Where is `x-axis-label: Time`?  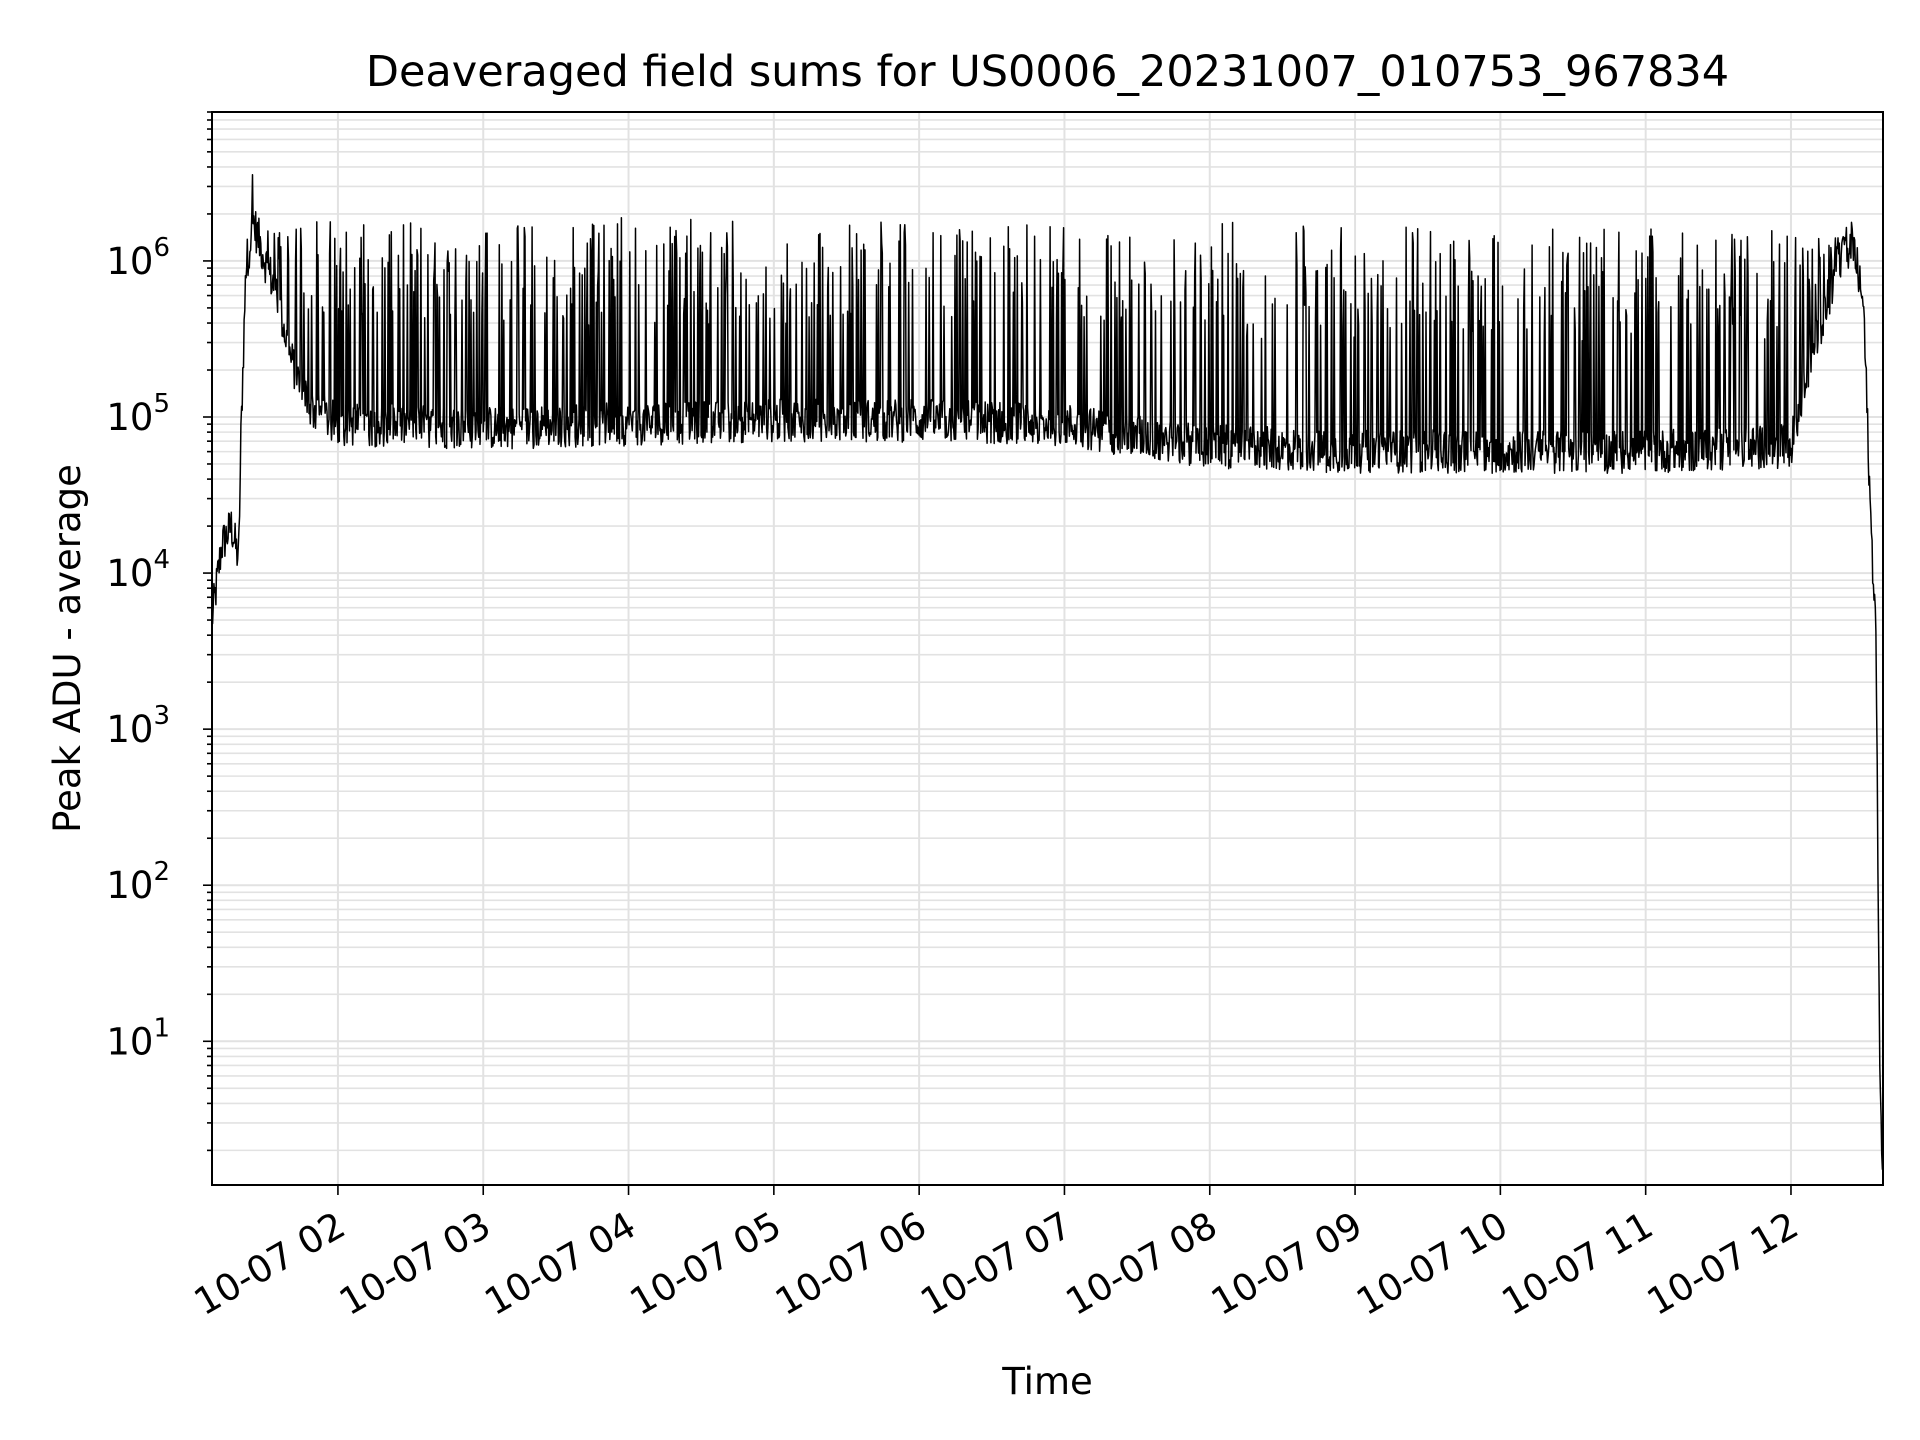
x-axis-label: Time is located at coordinates (1047, 1381).